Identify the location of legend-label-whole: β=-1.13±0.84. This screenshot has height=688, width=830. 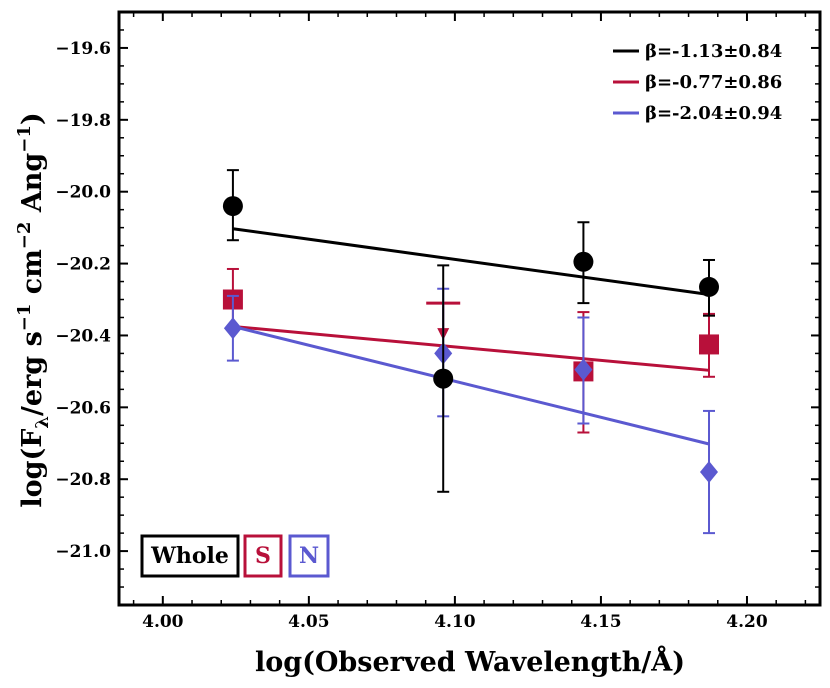
(713, 51).